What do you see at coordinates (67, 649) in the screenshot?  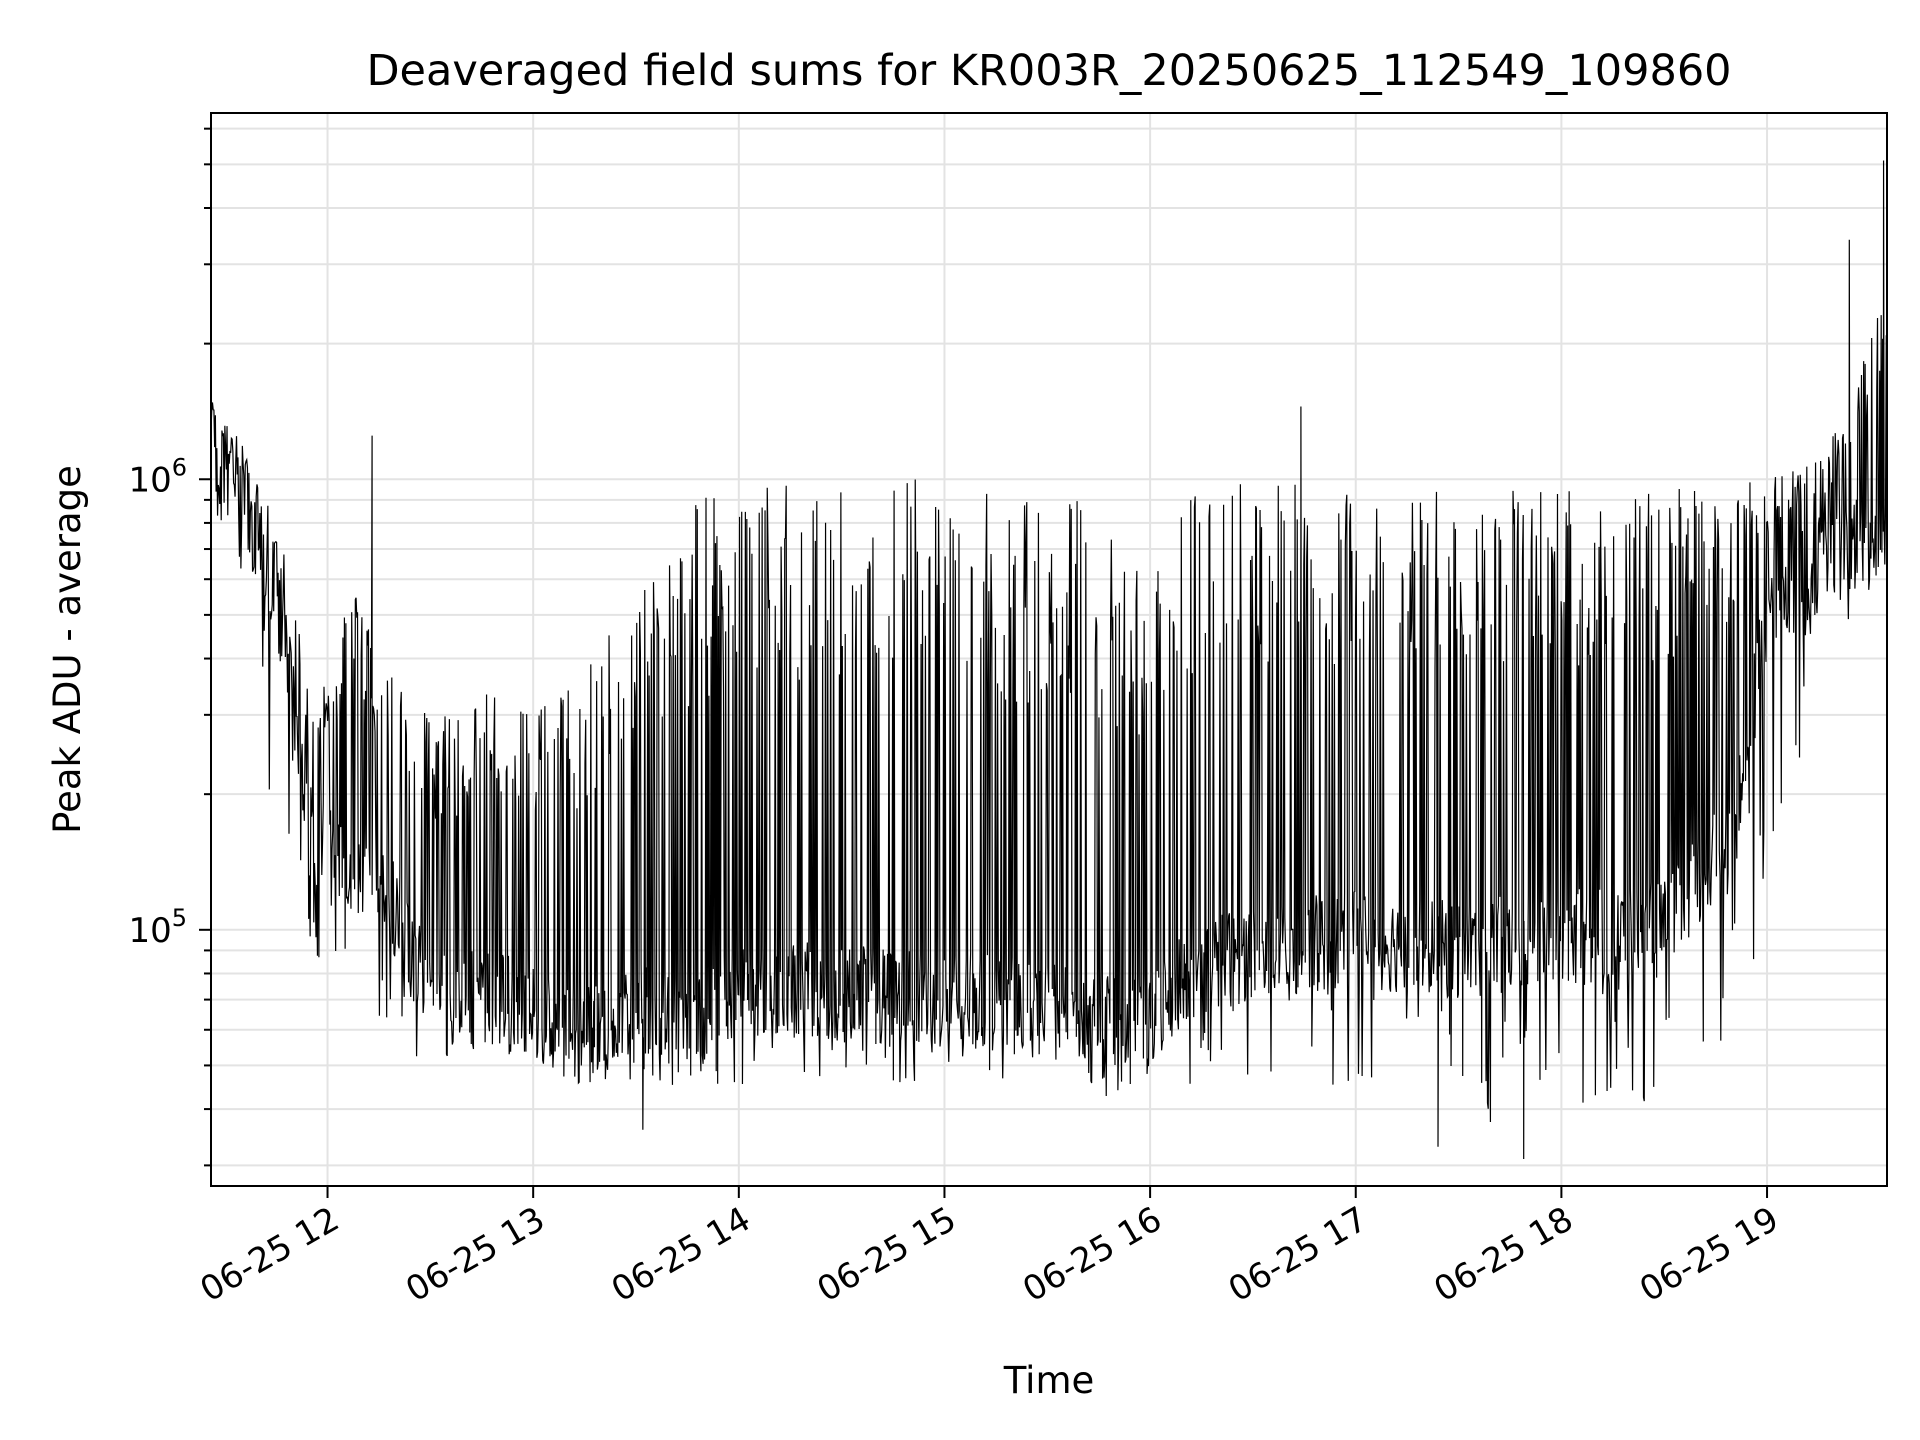 I see `y-axis-label: Peak ADU - average` at bounding box center [67, 649].